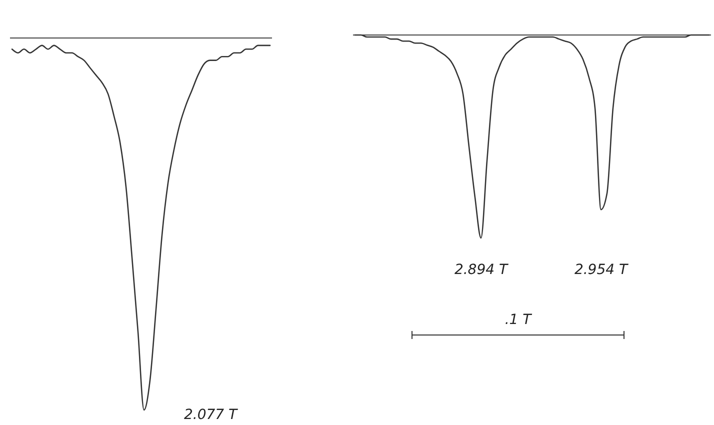 The height and width of the screenshot is (425, 714). I want to click on text: 2.894 T, so click(481, 270).